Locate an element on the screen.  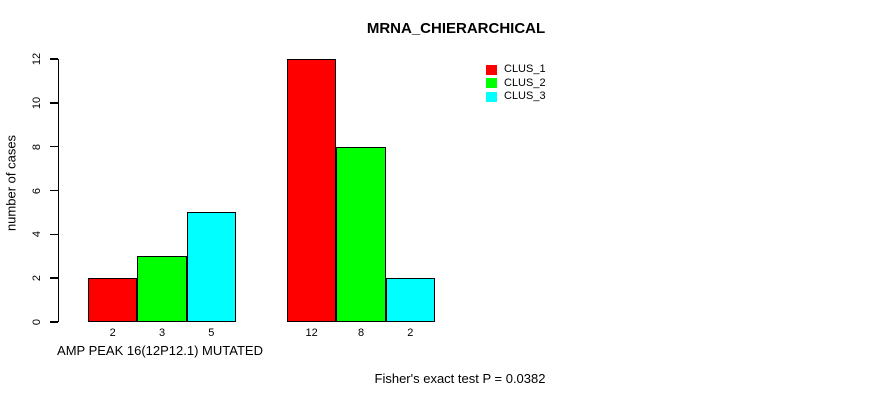
y-tick-label: 10 is located at coordinates (37, 102).